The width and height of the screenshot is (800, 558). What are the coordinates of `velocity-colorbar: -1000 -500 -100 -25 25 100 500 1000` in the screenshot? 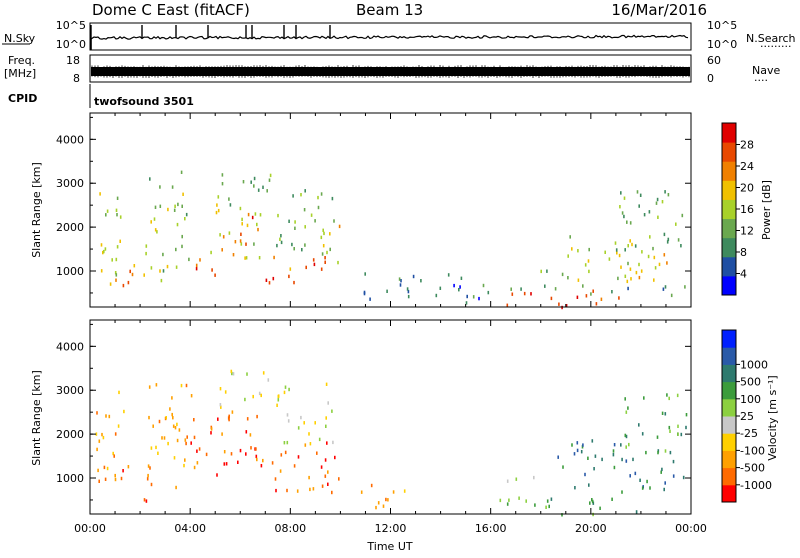 It's located at (746, 416).